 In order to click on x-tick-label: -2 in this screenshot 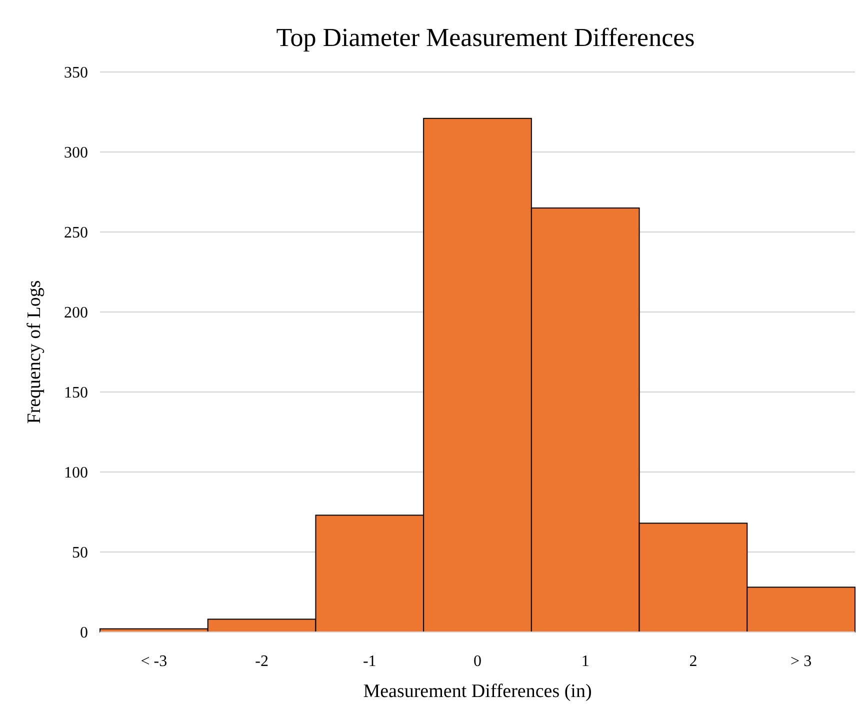, I will do `click(261, 661)`.